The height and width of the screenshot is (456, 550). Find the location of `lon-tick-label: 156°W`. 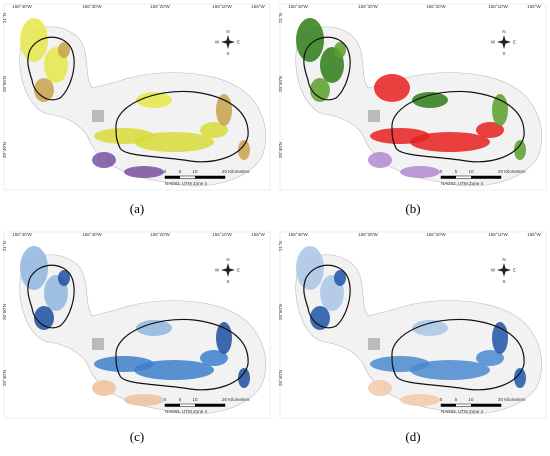

lon-tick-label: 156°W is located at coordinates (534, 6).